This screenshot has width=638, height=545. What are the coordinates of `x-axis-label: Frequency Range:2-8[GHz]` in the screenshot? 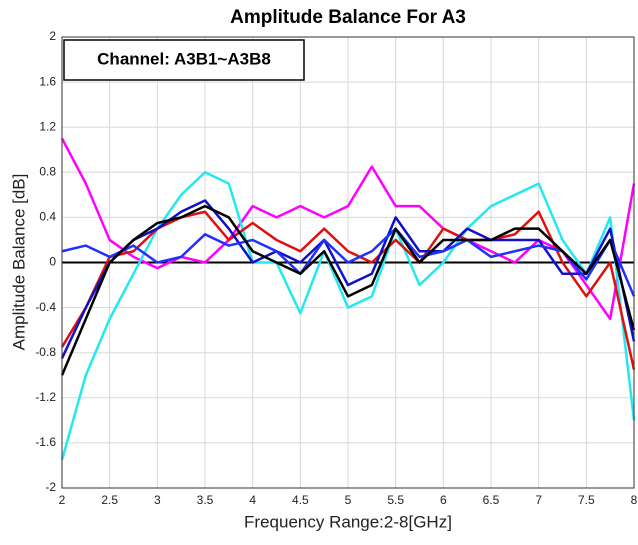 It's located at (348, 521).